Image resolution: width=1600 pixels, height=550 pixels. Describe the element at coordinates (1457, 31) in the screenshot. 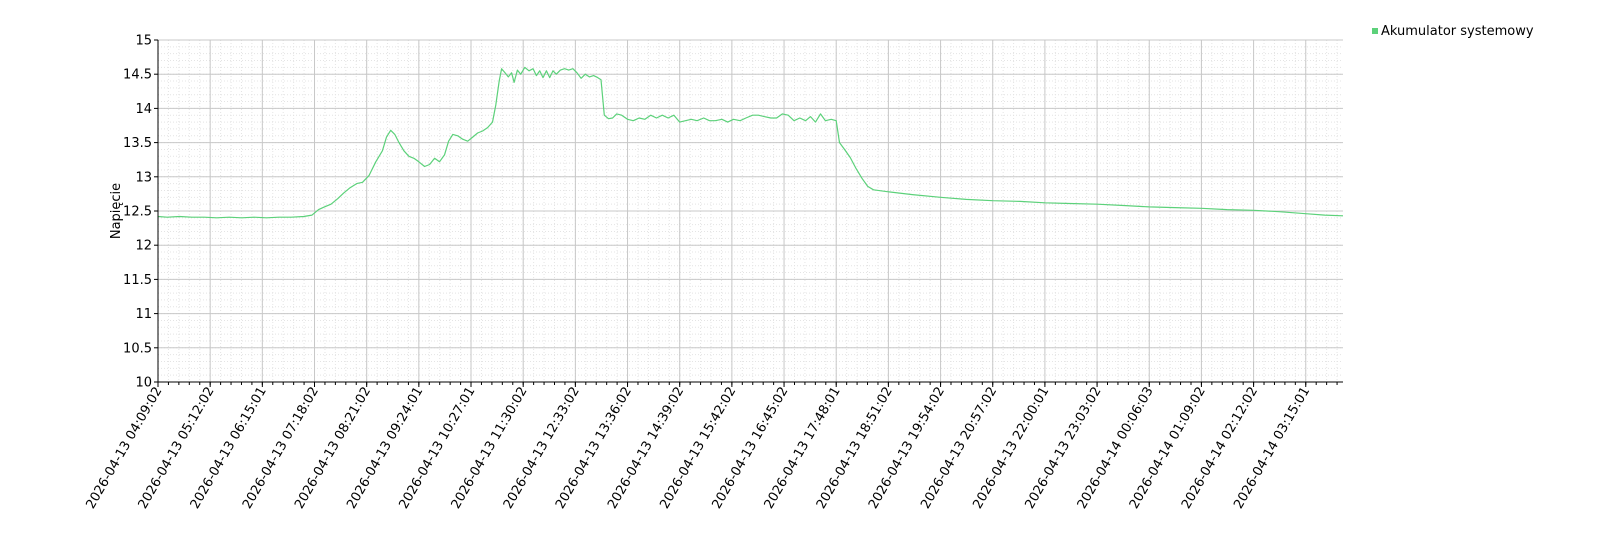

I see `legend-label-akumulator: Akumulator systemowy` at that location.